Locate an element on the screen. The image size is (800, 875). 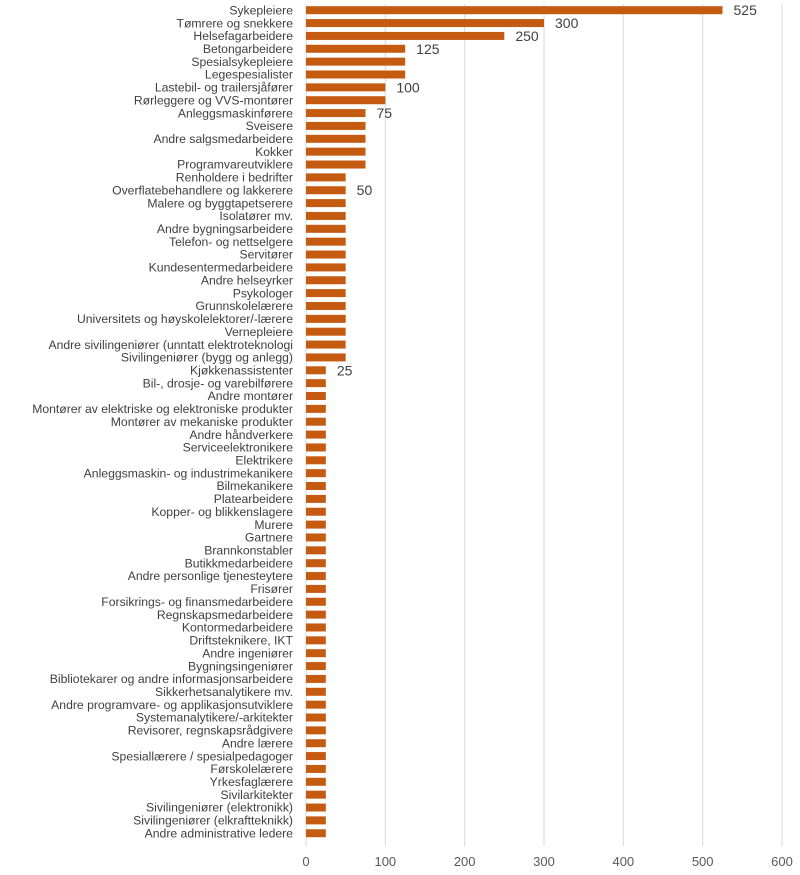
category-label: Programvareutviklere is located at coordinates (235, 165).